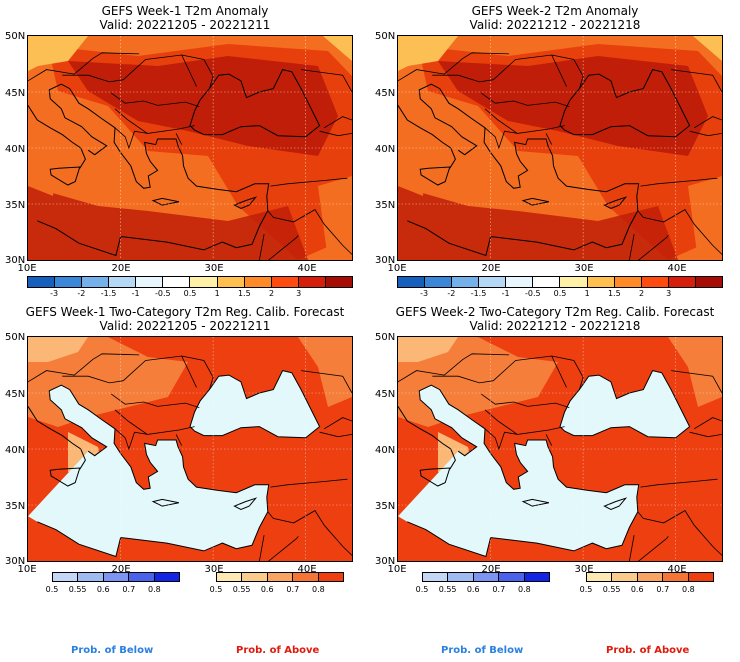 The height and width of the screenshot is (662, 740). I want to click on panel-subtitle: Valid: 20221205 - 20221211, so click(185, 326).